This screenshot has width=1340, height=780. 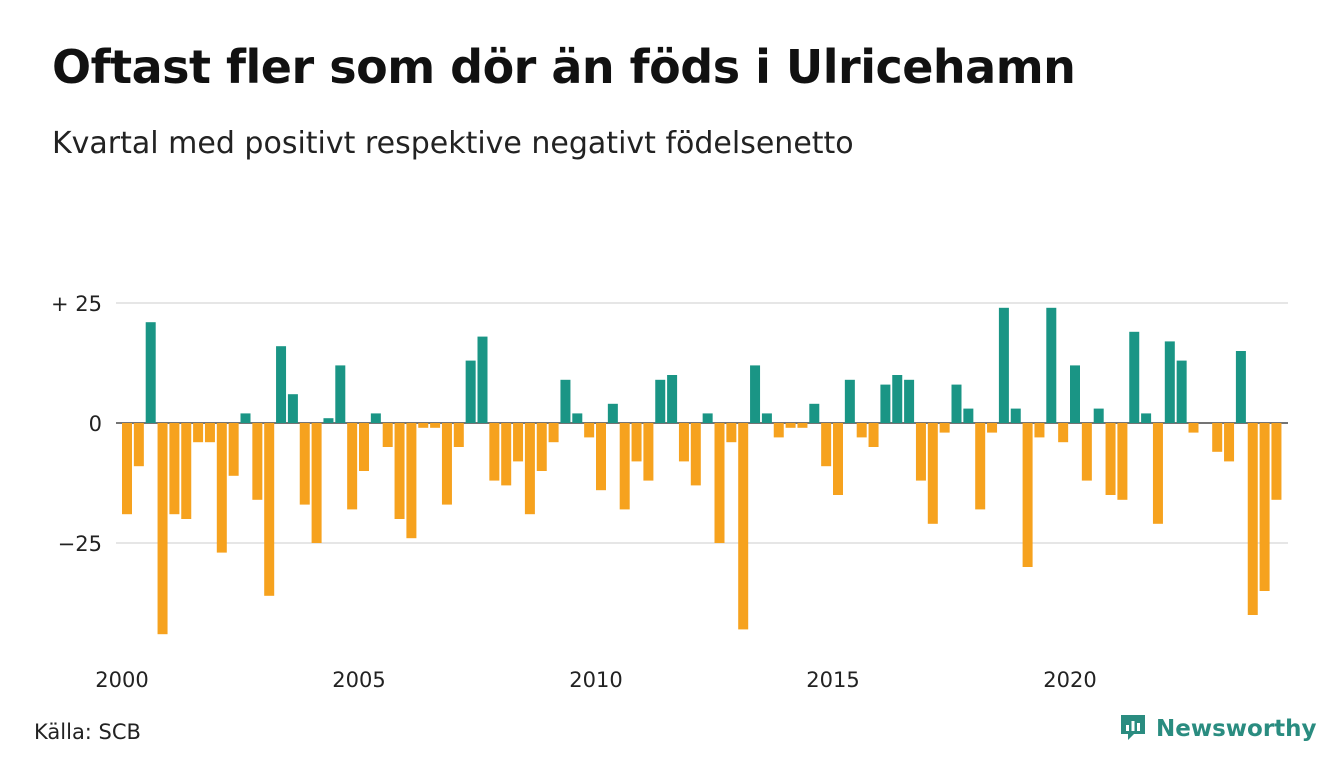 I want to click on bar-2018-q3, so click(x=1003, y=365).